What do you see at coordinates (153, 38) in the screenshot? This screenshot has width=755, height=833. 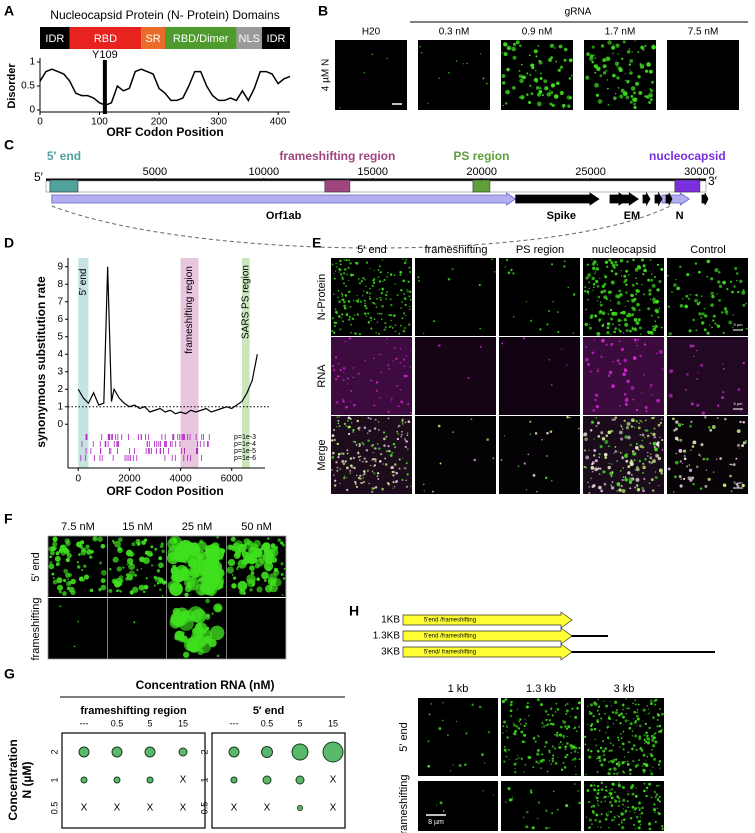 I see `domain` at bounding box center [153, 38].